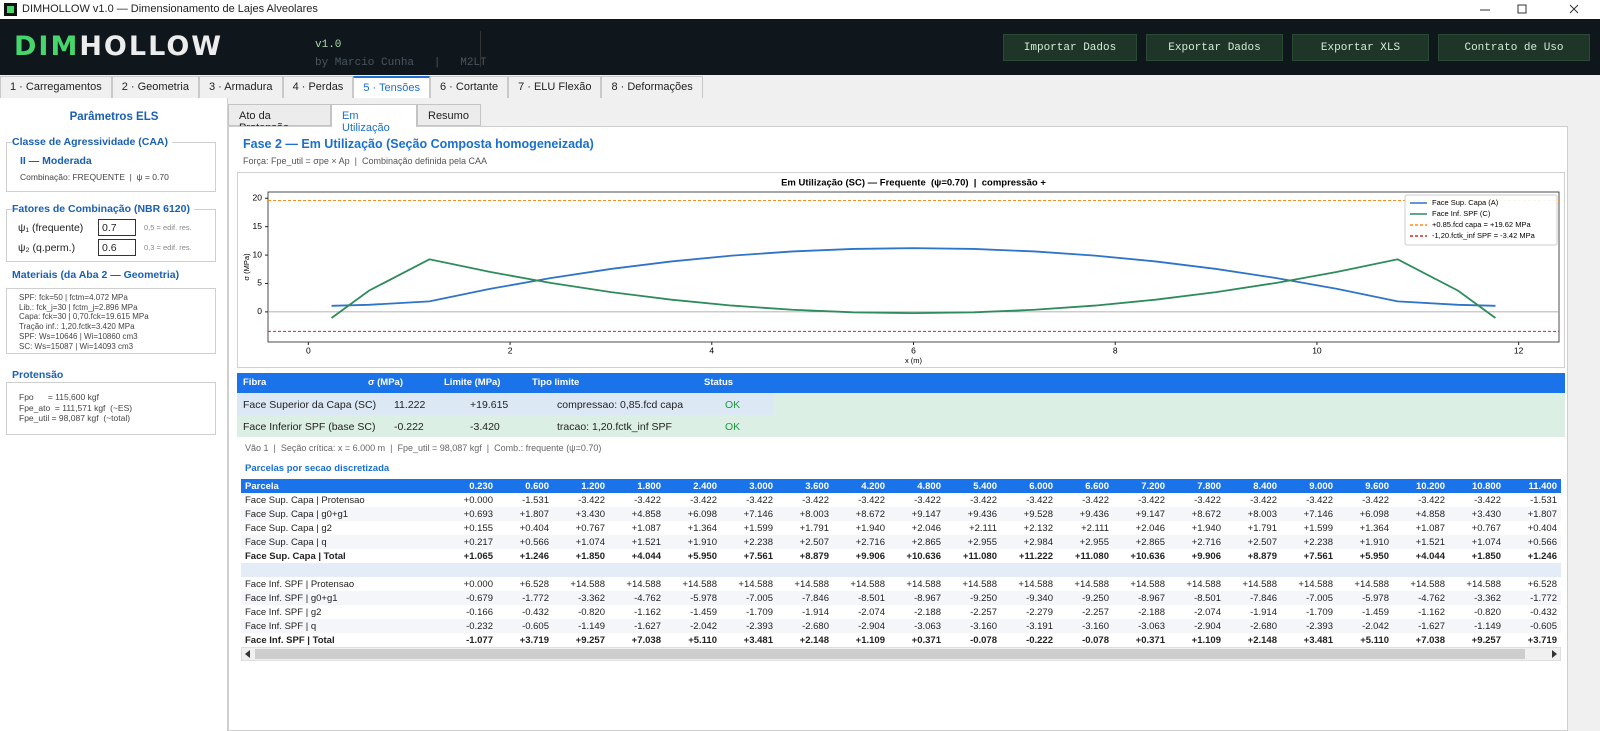 This screenshot has width=1600, height=731. Describe the element at coordinates (703, 598) in the screenshot. I see `cell: -5.978` at that location.